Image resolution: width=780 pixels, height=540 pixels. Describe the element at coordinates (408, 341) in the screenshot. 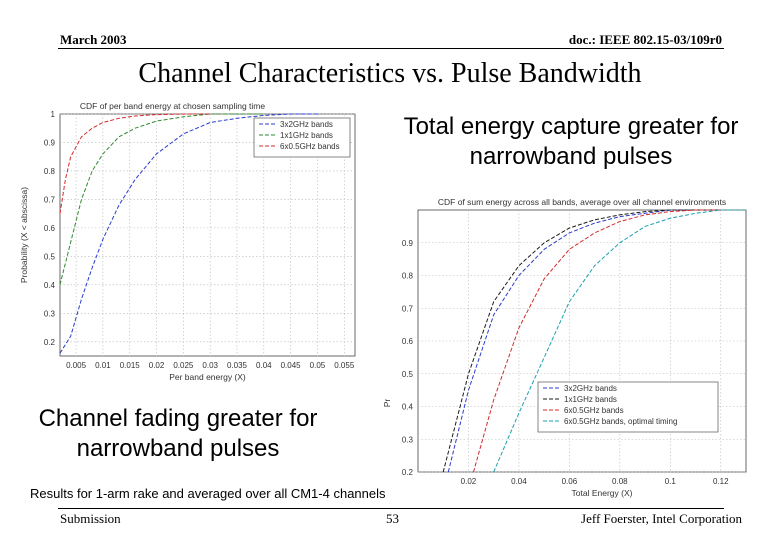

I see `chart2-ytick-label: 0.6` at that location.